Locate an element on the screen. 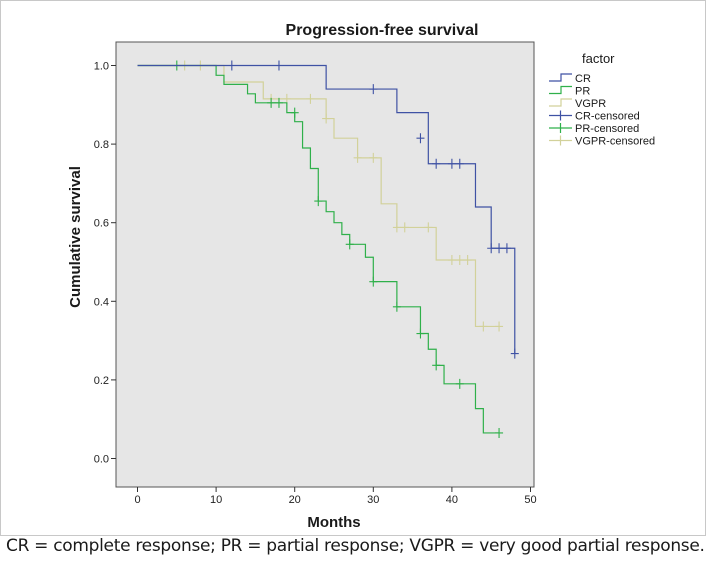 The width and height of the screenshot is (706, 568). legend-entry-cr: CR is located at coordinates (570, 79).